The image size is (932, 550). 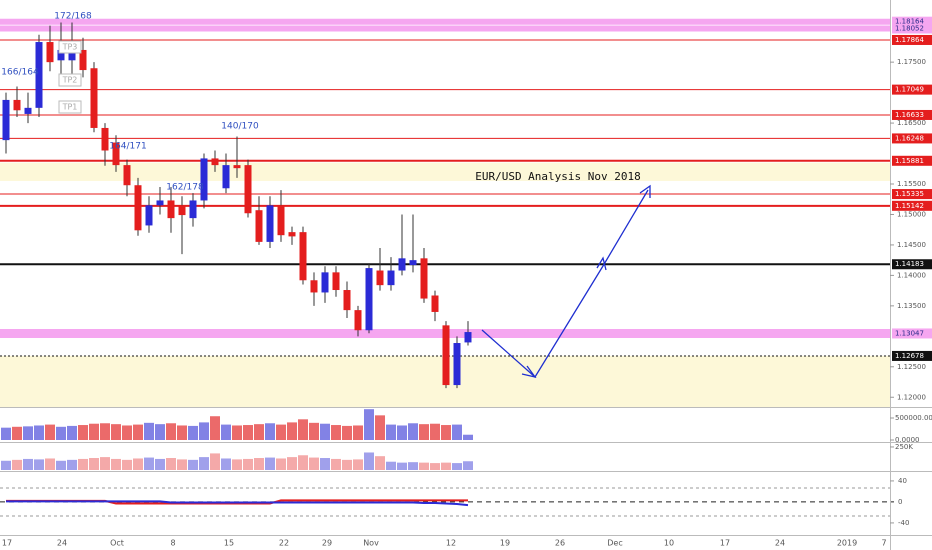 I want to click on annotation: TP2, so click(x=70, y=80).